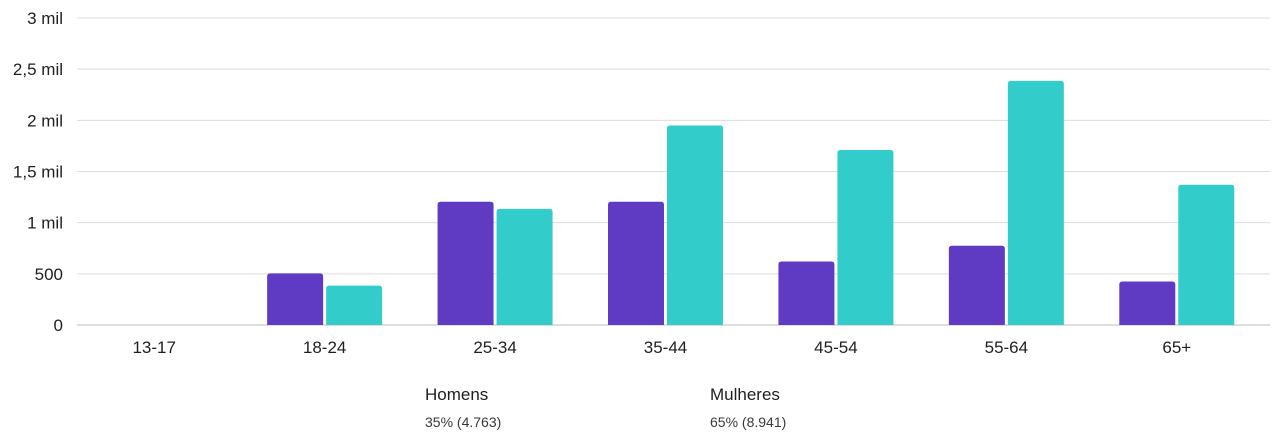 Image resolution: width=1276 pixels, height=441 pixels. I want to click on x-tick-label: 35-44, so click(665, 347).